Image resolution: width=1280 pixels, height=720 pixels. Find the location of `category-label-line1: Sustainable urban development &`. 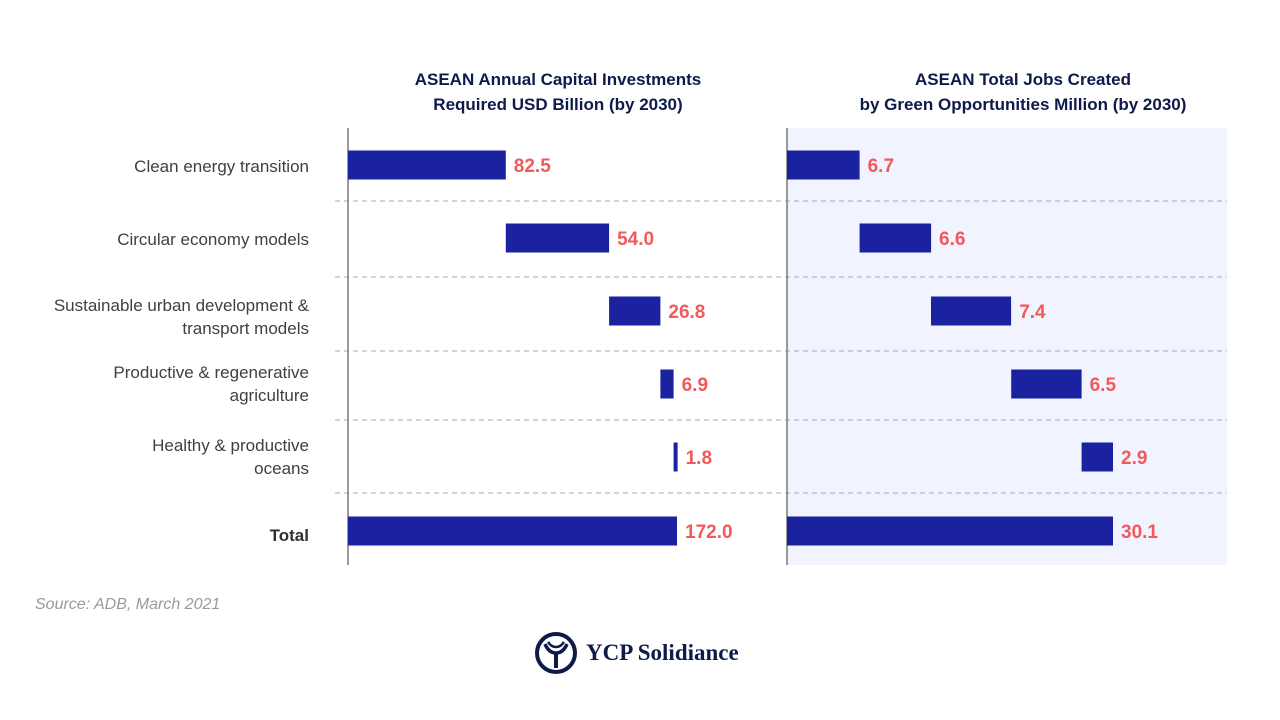

category-label-line1: Sustainable urban development & is located at coordinates (181, 305).